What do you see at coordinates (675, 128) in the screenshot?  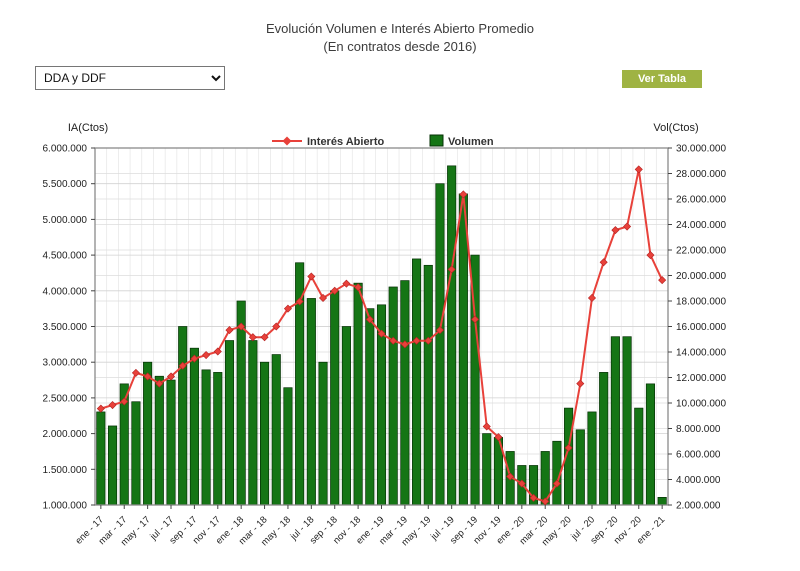 I see `right-axis-title: Vol(Ctos)` at bounding box center [675, 128].